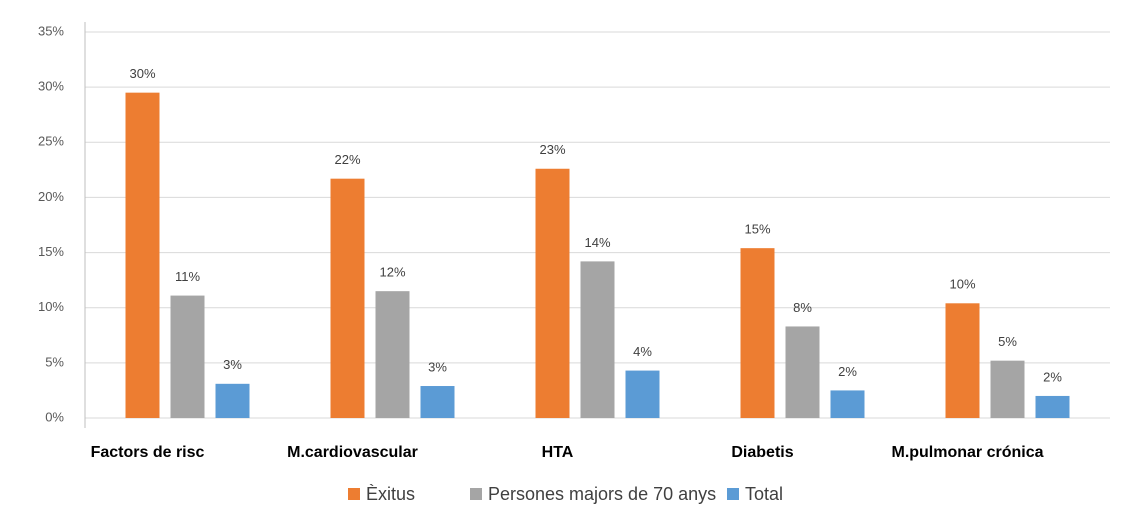 This screenshot has height=517, width=1129. What do you see at coordinates (347, 159) in the screenshot?
I see `data-label: 22%` at bounding box center [347, 159].